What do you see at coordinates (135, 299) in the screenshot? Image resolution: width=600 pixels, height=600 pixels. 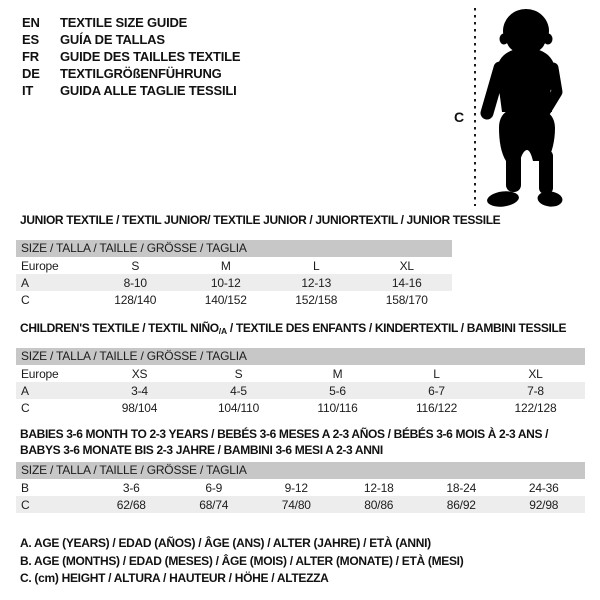 I see `size-cell: 128/140` at bounding box center [135, 299].